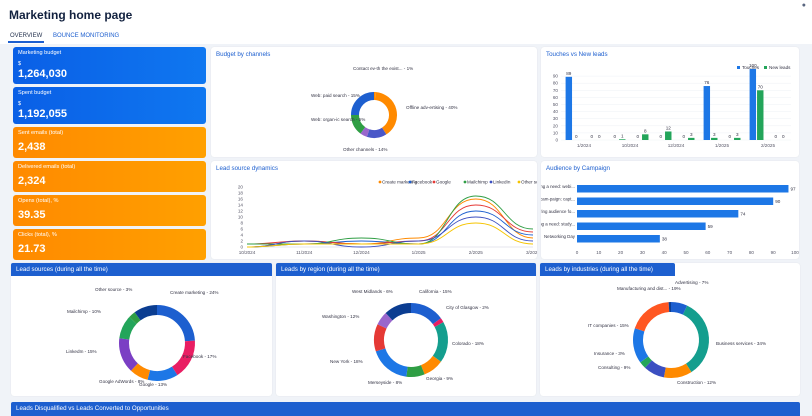 This screenshot has height=416, width=812. Describe the element at coordinates (86, 36) in the screenshot. I see `tab-bounce-monitoring: BOUNCE MONITORING` at that location.